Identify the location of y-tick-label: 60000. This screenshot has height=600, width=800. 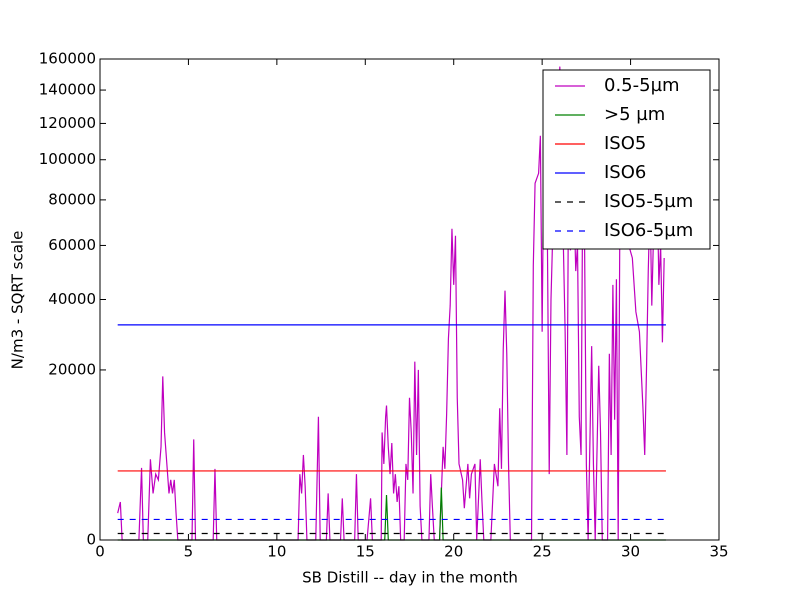
(72, 245).